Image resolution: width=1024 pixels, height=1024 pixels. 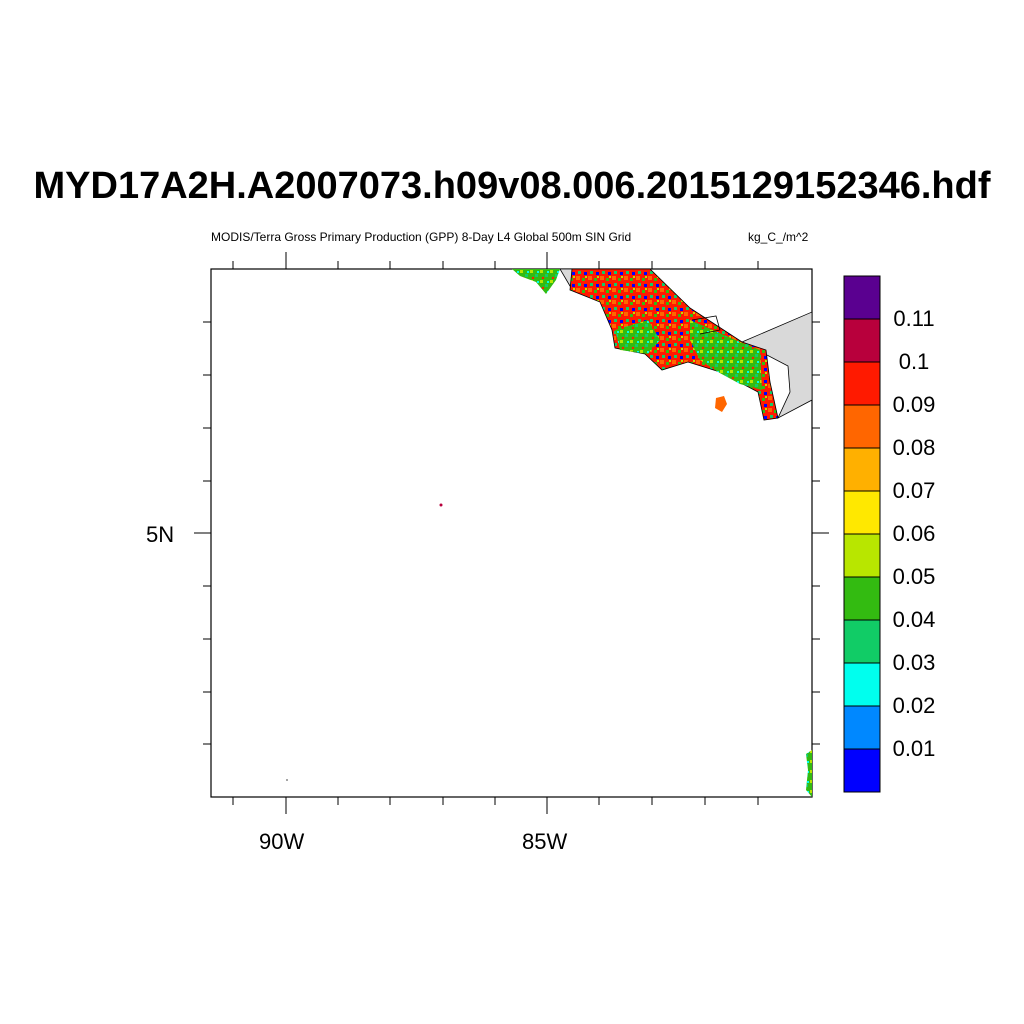 What do you see at coordinates (914, 533) in the screenshot?
I see `colorbar-label: 0.06` at bounding box center [914, 533].